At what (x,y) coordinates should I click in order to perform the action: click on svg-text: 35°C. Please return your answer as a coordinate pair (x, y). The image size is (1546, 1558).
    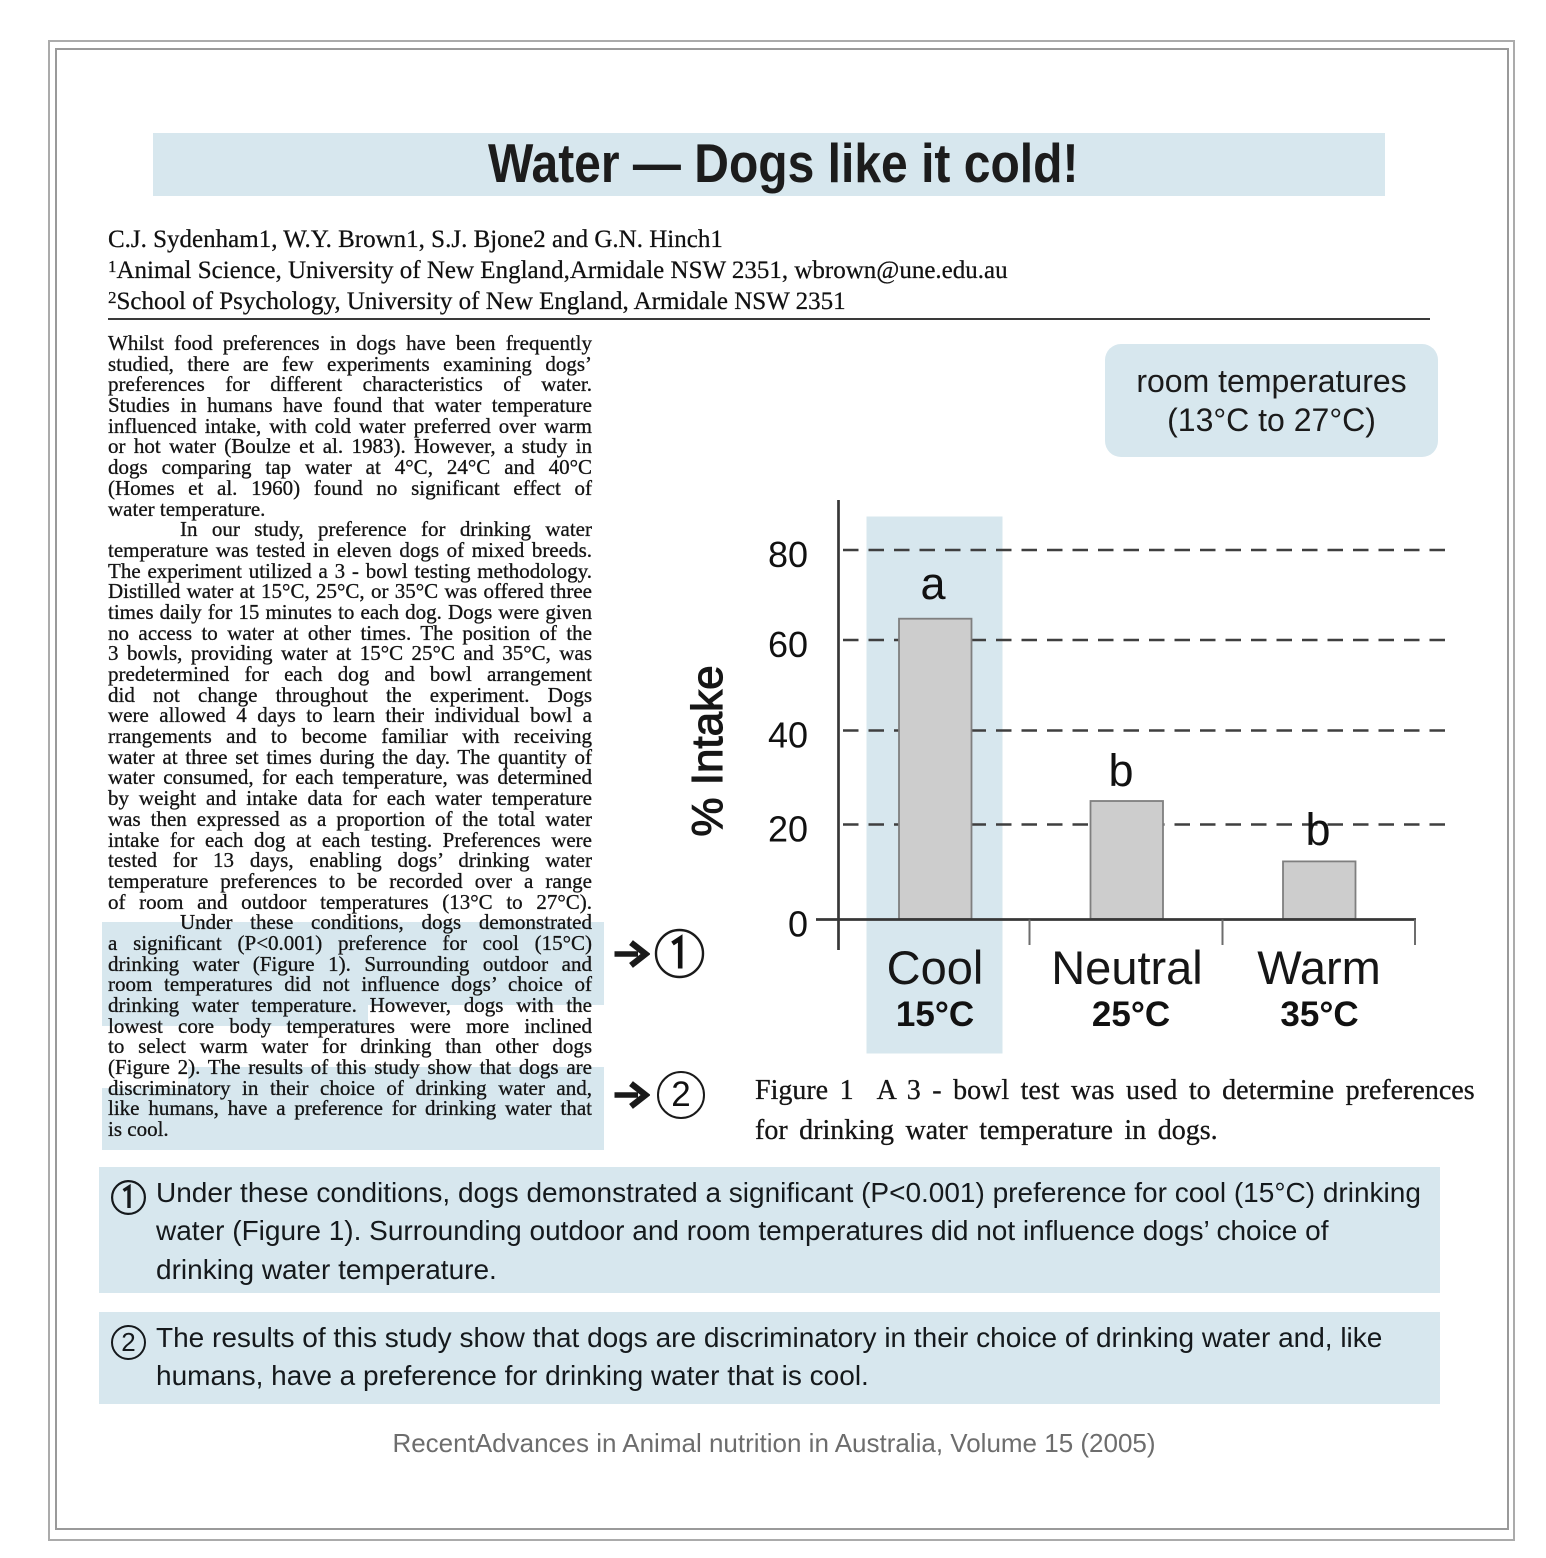
    Looking at the image, I should click on (1319, 1014).